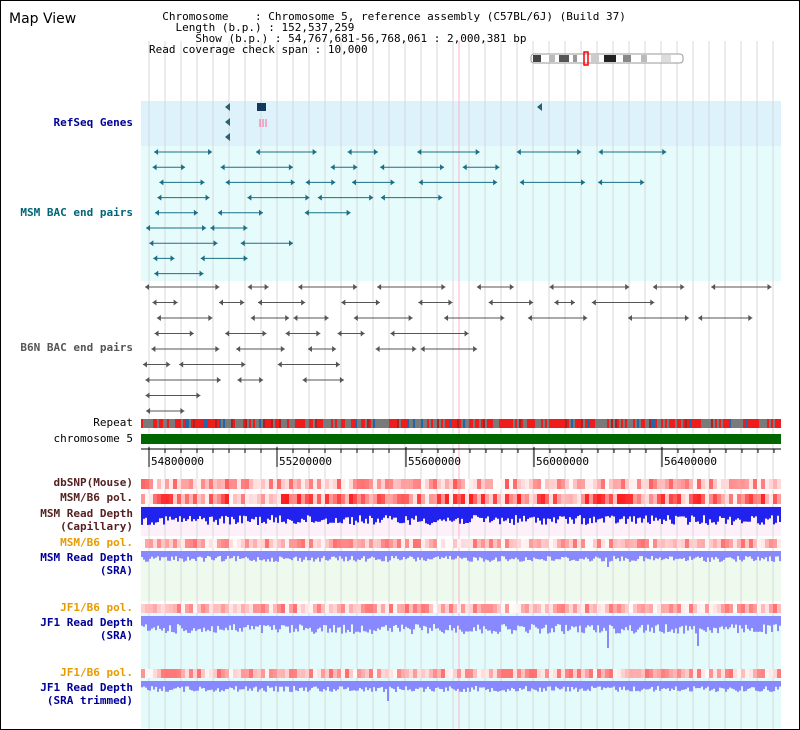 This screenshot has width=800, height=730. Describe the element at coordinates (96, 497) in the screenshot. I see `msm-pol1-label: MSM/B6 pol.` at that location.